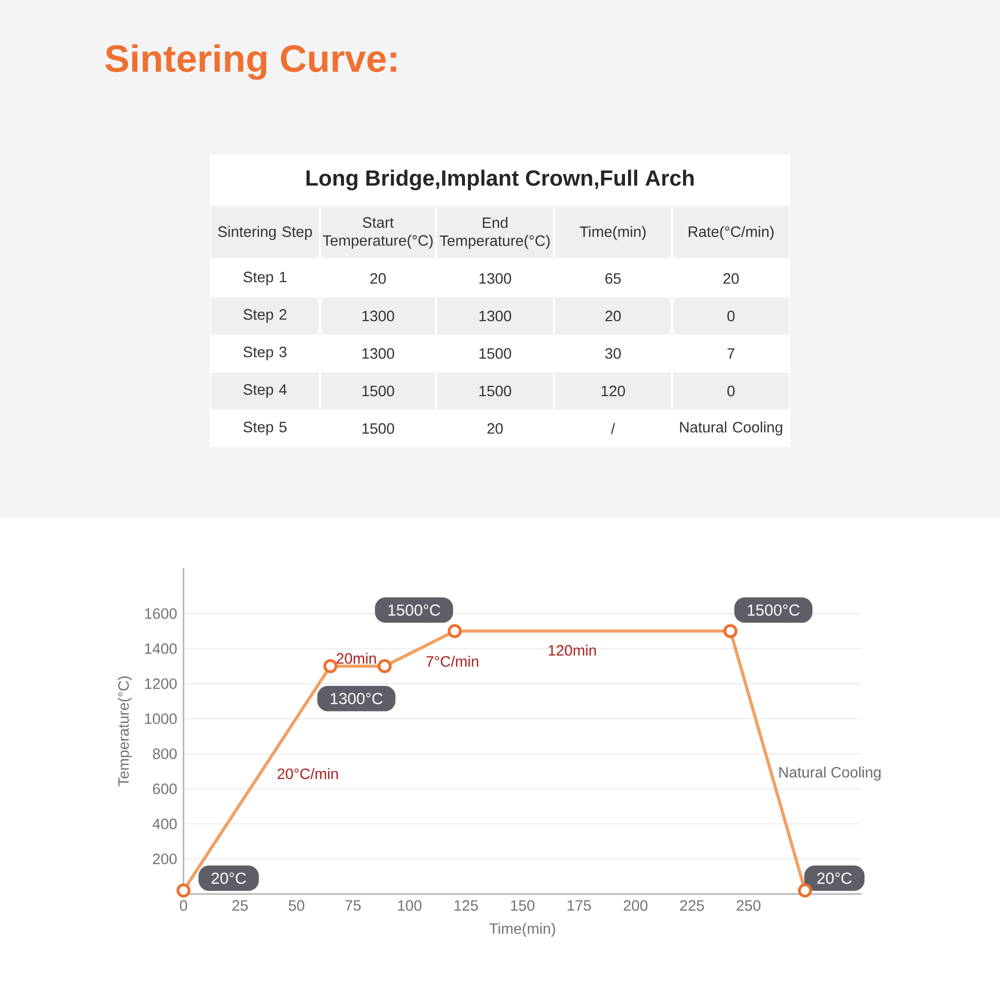  I want to click on annotation: 20°C/min, so click(308, 774).